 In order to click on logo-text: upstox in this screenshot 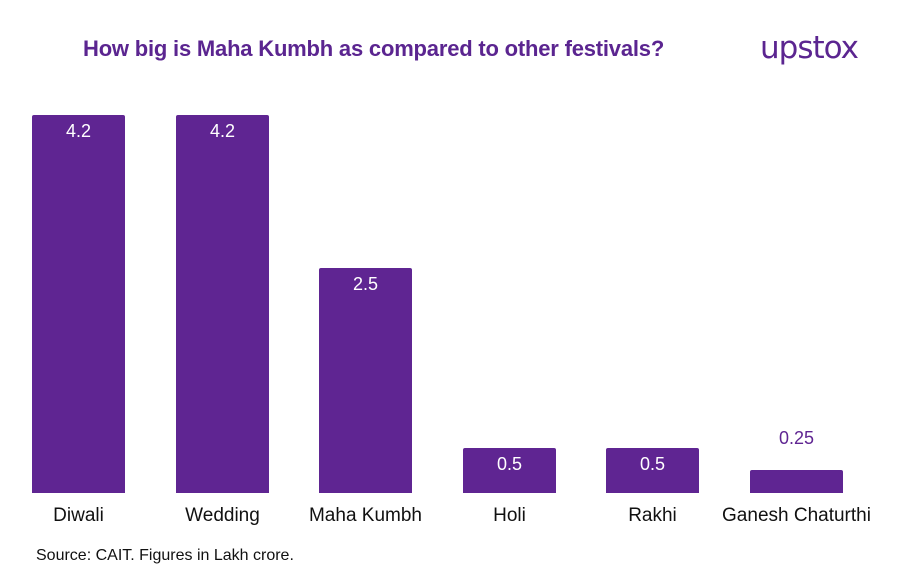, I will do `click(809, 48)`.